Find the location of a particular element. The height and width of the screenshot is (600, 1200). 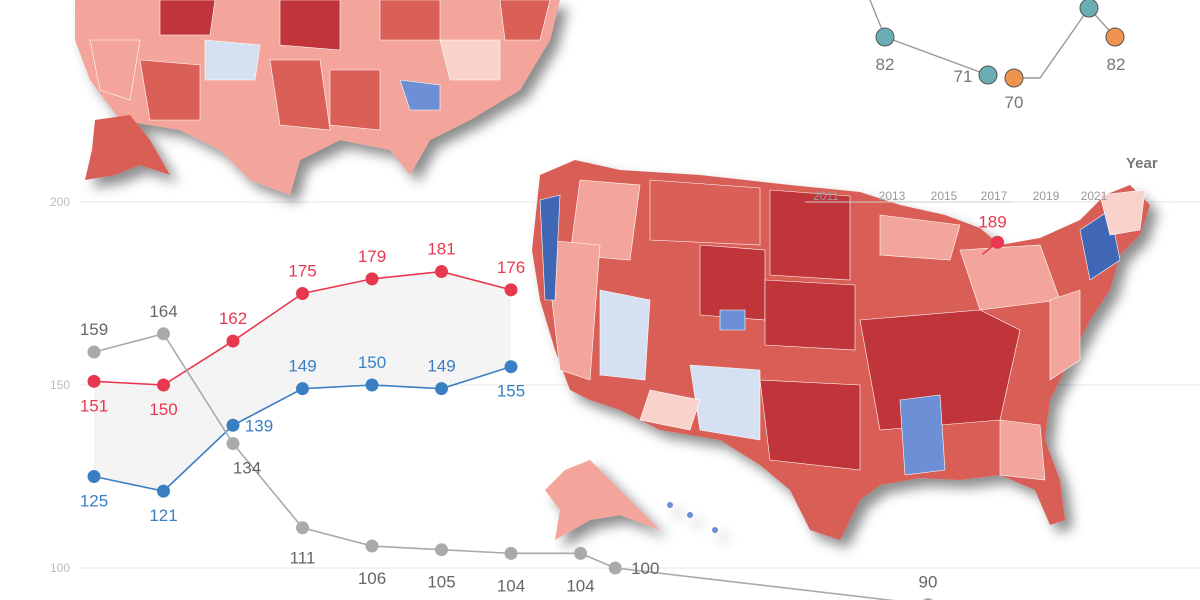

year-tick-label: 2011 is located at coordinates (826, 196).